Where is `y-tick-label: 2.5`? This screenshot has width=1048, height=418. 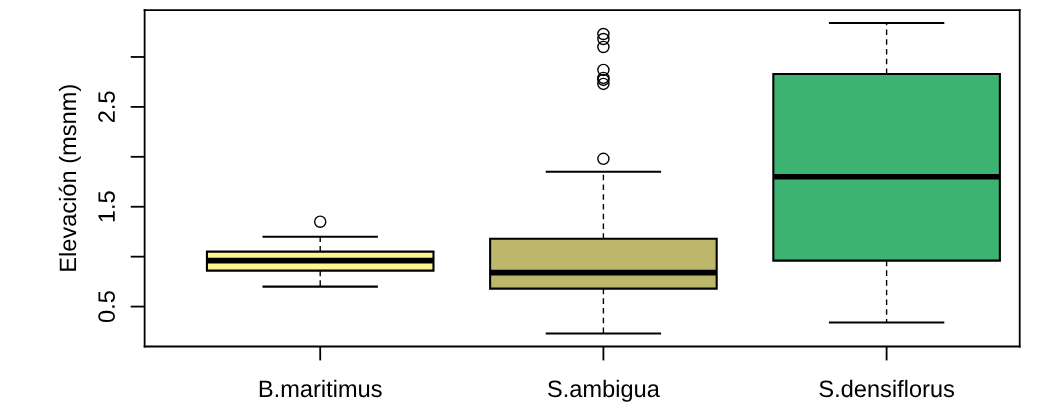 y-tick-label: 2.5 is located at coordinates (106, 107).